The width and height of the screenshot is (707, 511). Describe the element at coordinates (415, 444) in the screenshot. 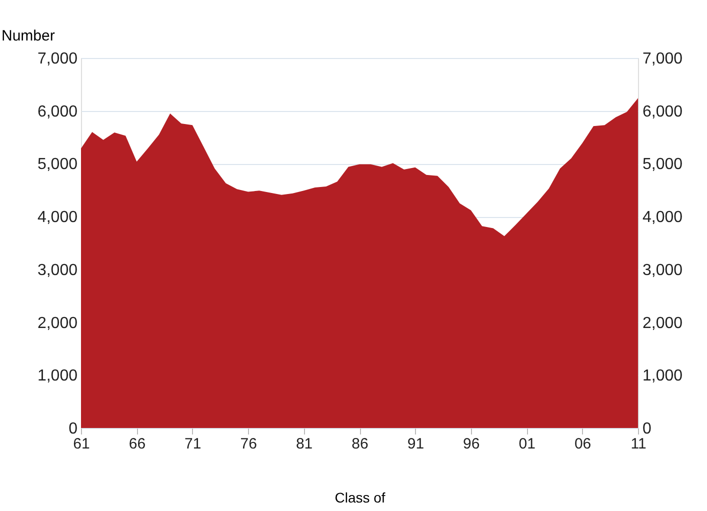

I see `x-tick-label: 91` at that location.